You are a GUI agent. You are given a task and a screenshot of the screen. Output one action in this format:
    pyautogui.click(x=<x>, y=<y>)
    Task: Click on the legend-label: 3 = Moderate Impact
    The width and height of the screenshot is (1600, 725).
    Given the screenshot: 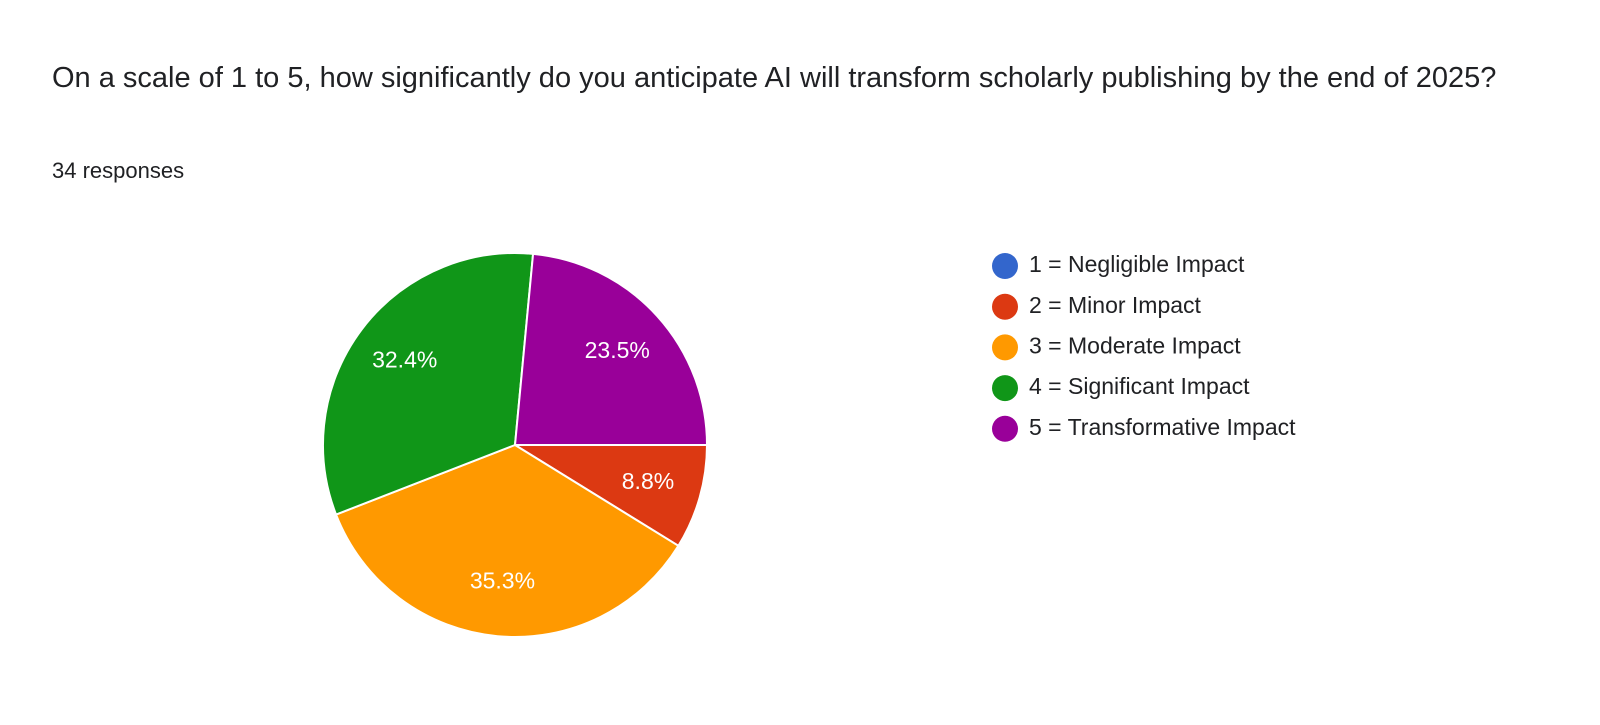 What is the action you would take?
    pyautogui.click(x=1135, y=345)
    